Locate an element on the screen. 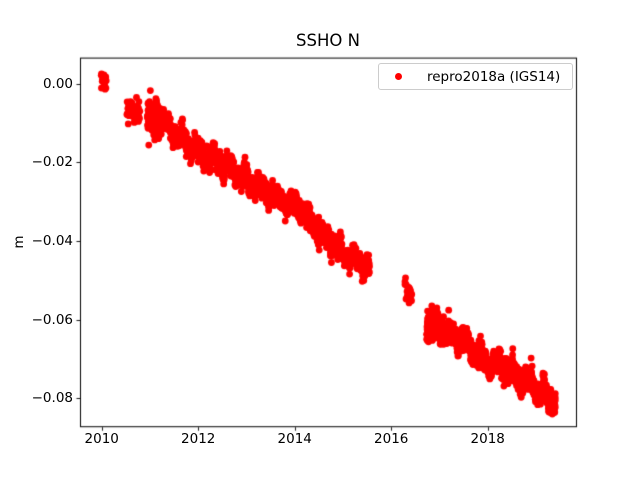 Image resolution: width=640 pixels, height=480 pixels. x-tick-label: 2016 is located at coordinates (391, 439).